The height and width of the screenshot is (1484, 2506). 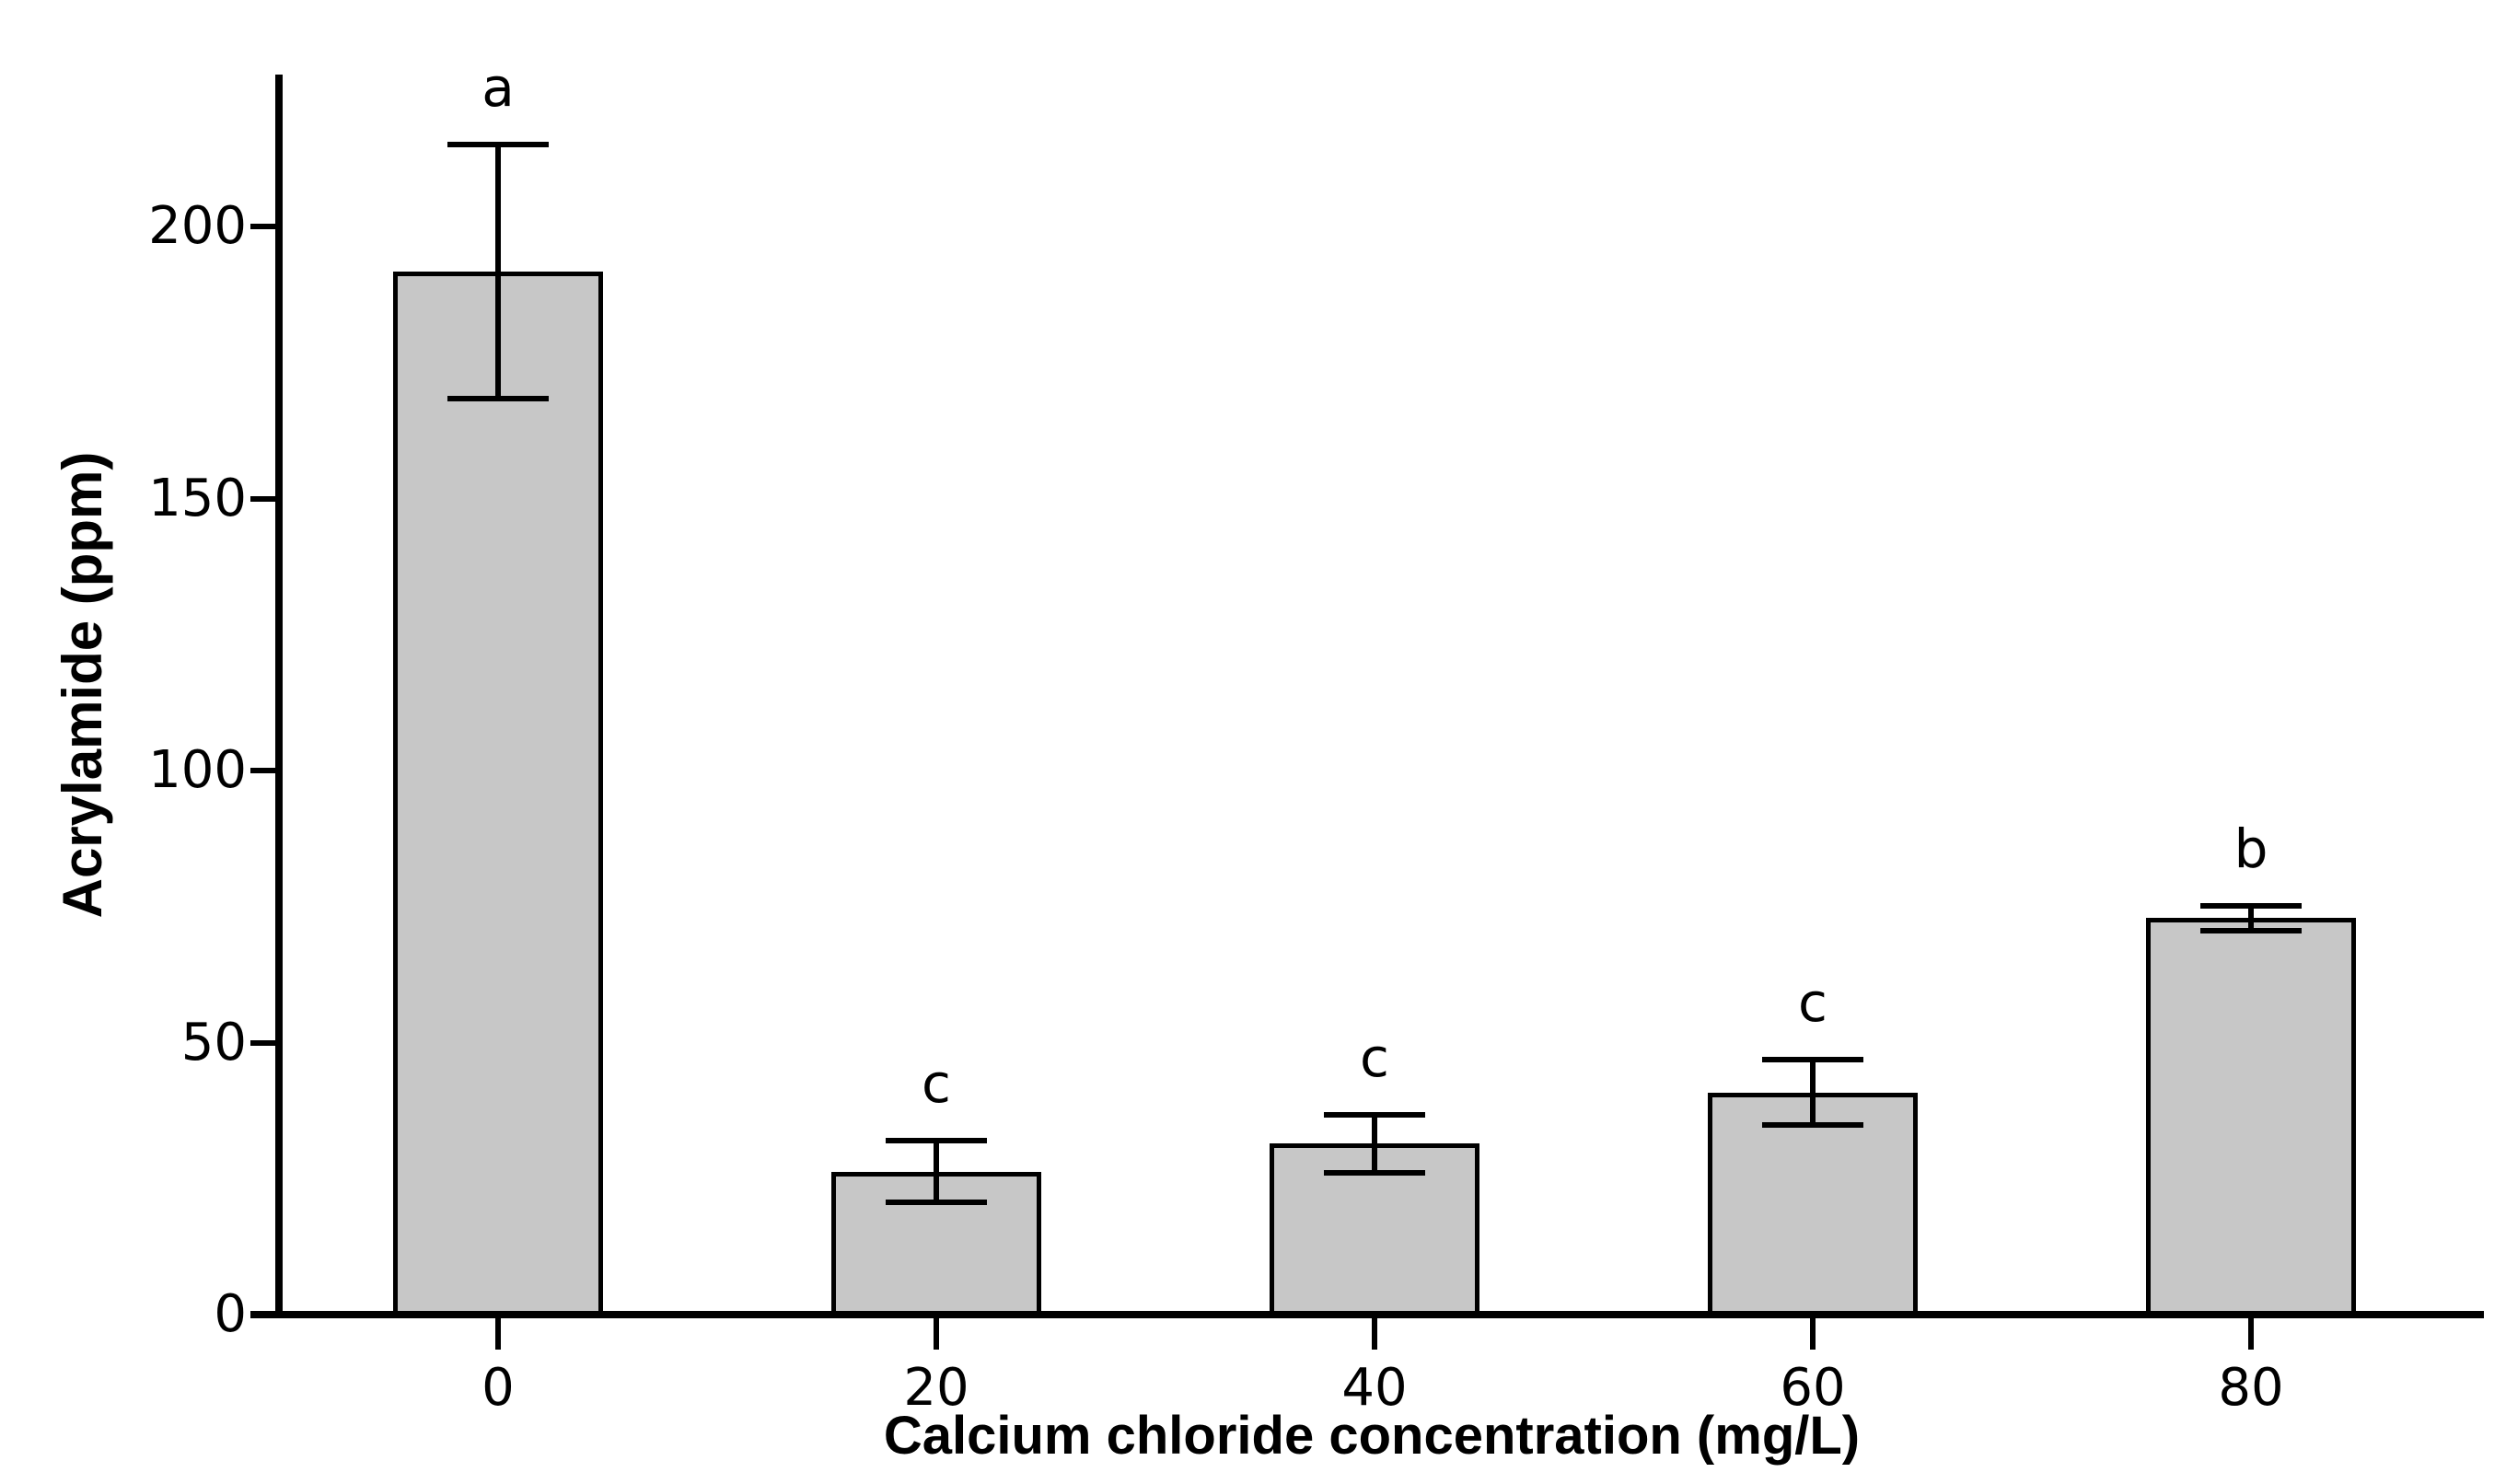 I want to click on y-tick-label: 100, so click(x=197, y=770).